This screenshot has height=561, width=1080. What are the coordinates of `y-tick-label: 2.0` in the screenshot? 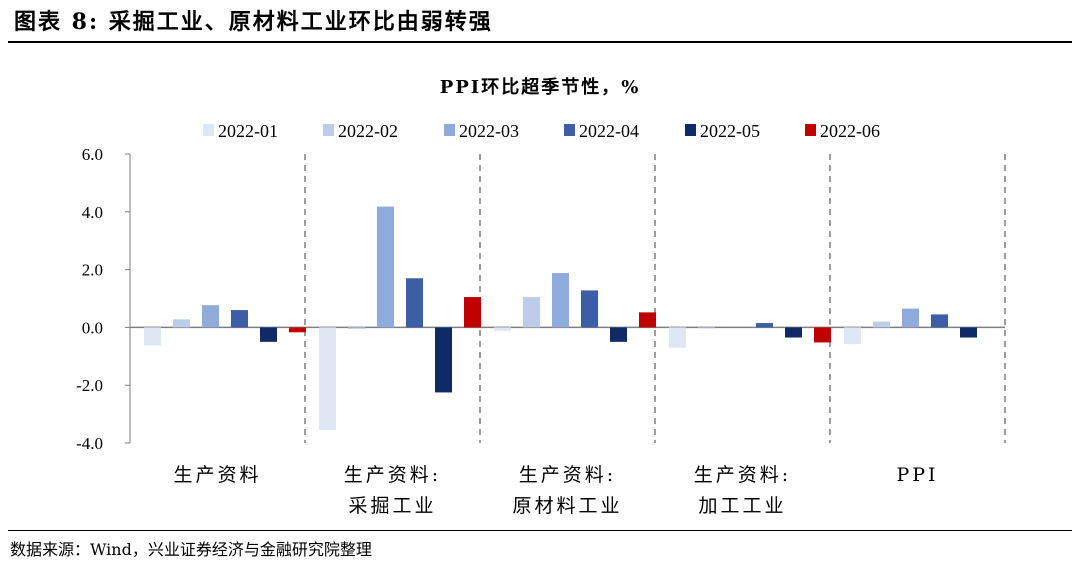 It's located at (92, 270).